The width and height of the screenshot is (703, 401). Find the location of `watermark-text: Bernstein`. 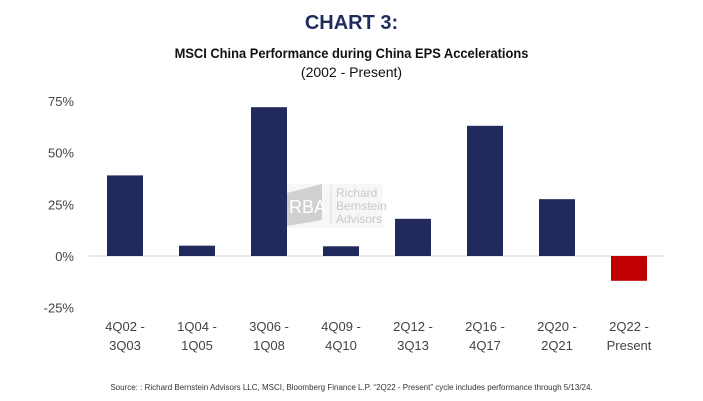

watermark-text: Bernstein is located at coordinates (361, 206).